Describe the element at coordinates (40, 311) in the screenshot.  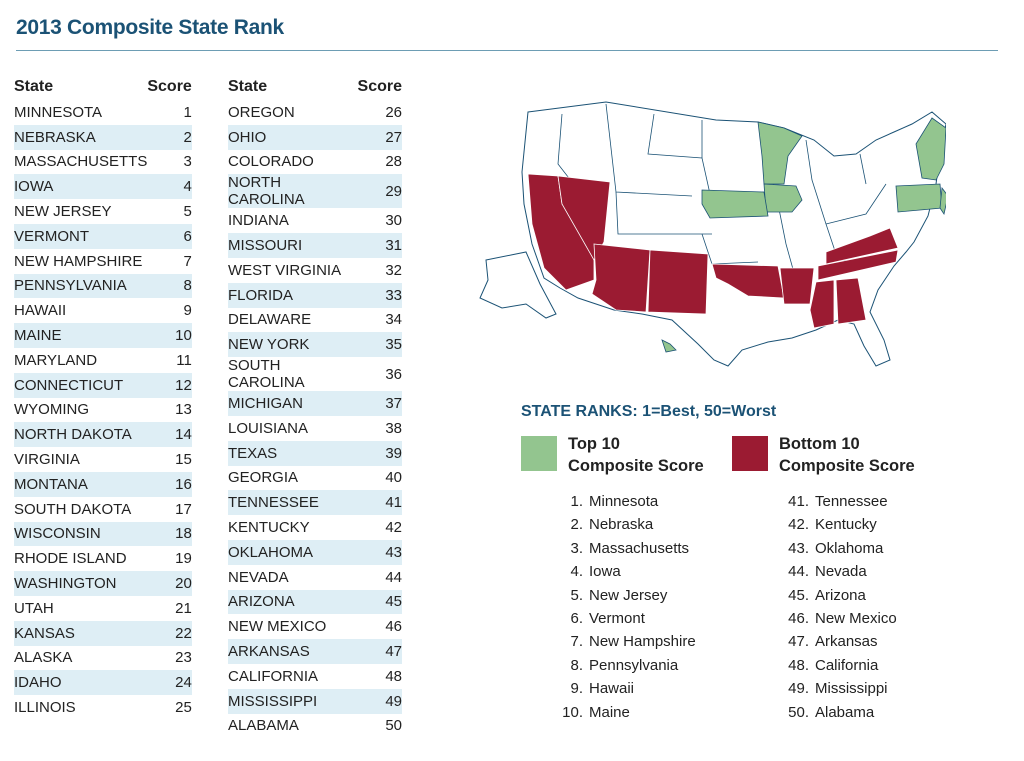
I see `state-name-cell: HAWAII` at that location.